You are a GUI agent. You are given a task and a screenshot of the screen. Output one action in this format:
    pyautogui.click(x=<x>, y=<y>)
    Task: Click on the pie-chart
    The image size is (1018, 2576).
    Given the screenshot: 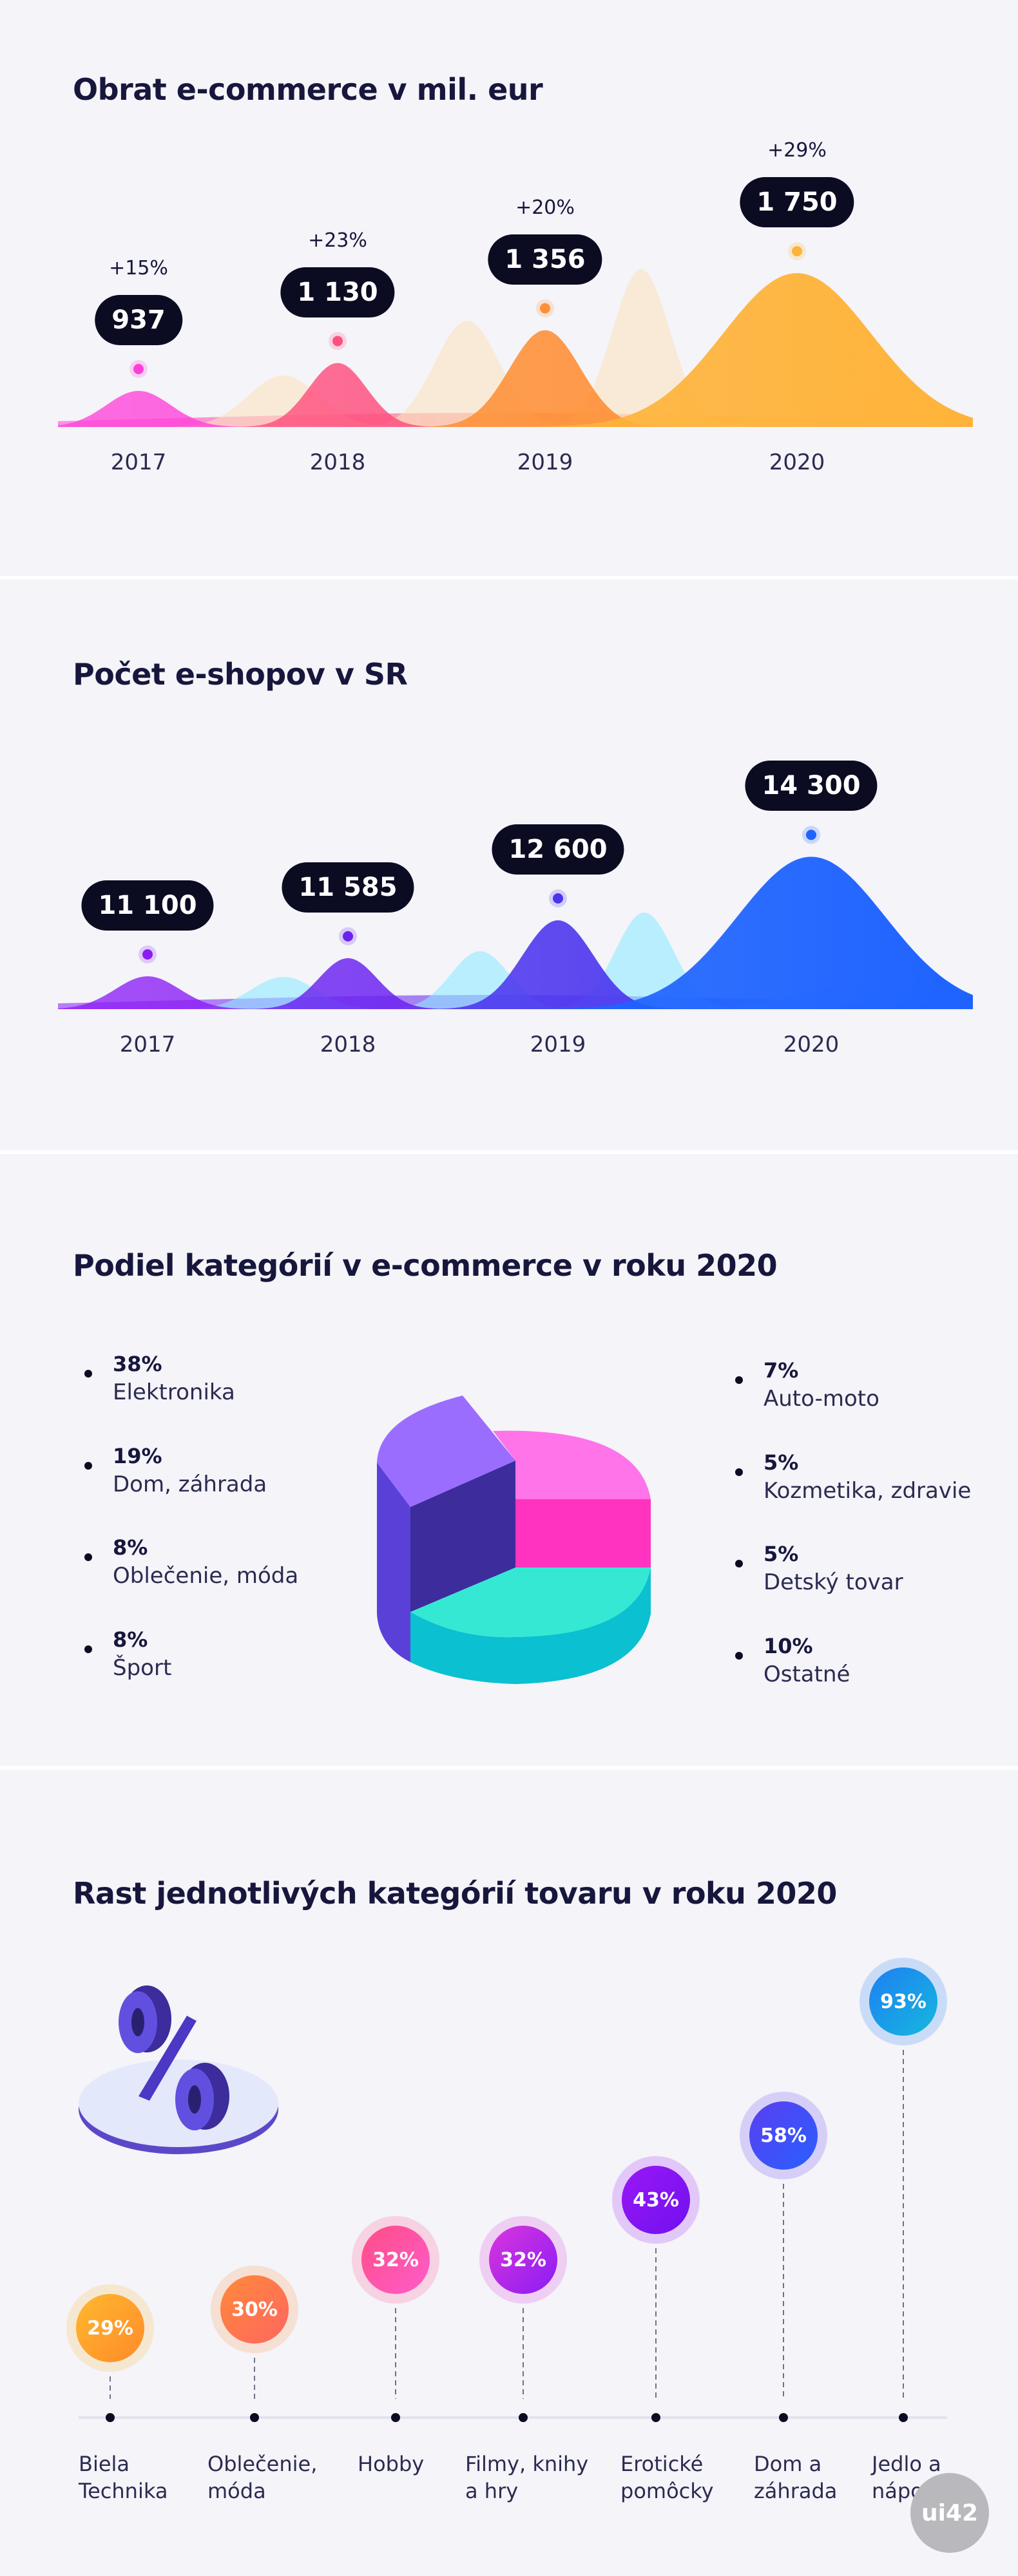 What is the action you would take?
    pyautogui.click(x=514, y=1540)
    